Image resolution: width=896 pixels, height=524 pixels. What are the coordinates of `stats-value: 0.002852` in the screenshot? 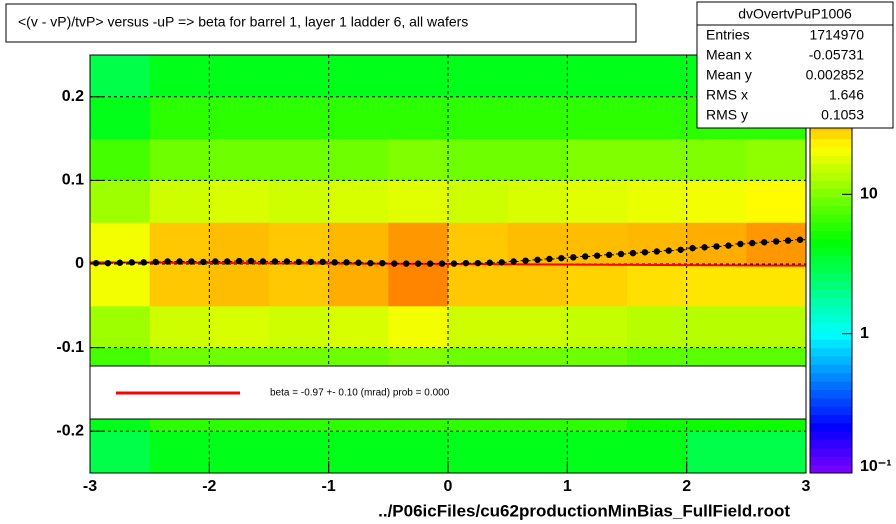 It's located at (835, 75).